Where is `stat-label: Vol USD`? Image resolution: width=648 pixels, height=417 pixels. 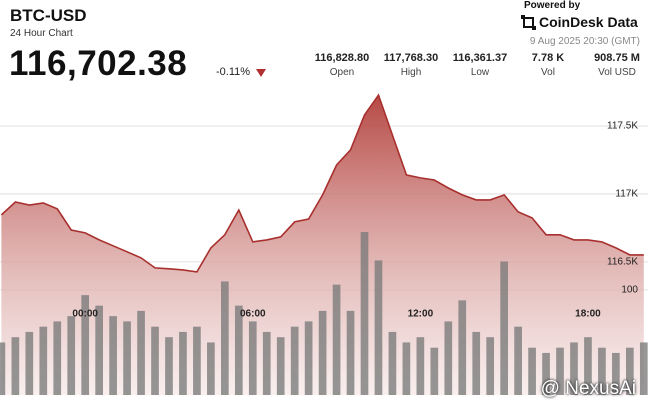 stat-label: Vol USD is located at coordinates (617, 72).